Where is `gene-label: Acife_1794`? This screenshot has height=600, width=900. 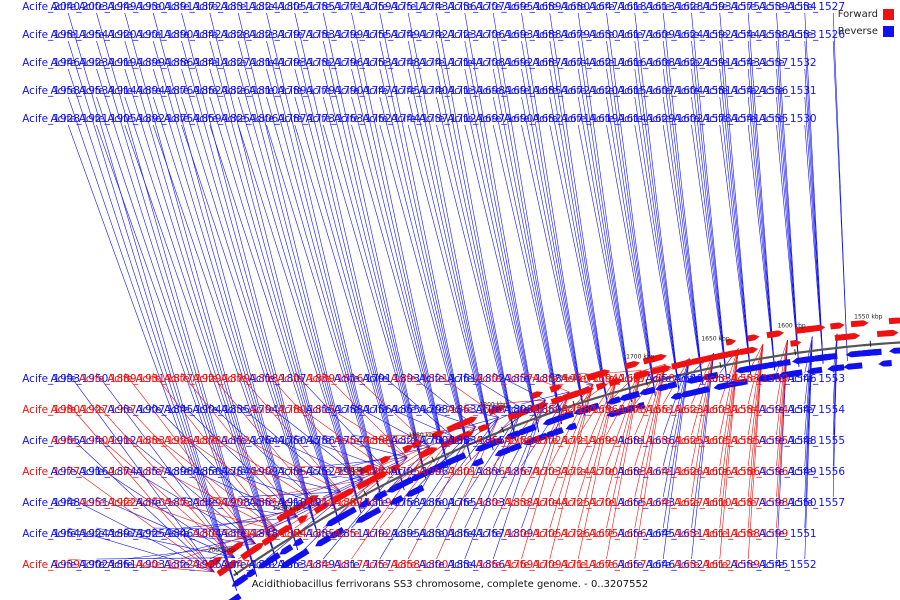 gene-label: Acife_1794 is located at coordinates (250, 410).